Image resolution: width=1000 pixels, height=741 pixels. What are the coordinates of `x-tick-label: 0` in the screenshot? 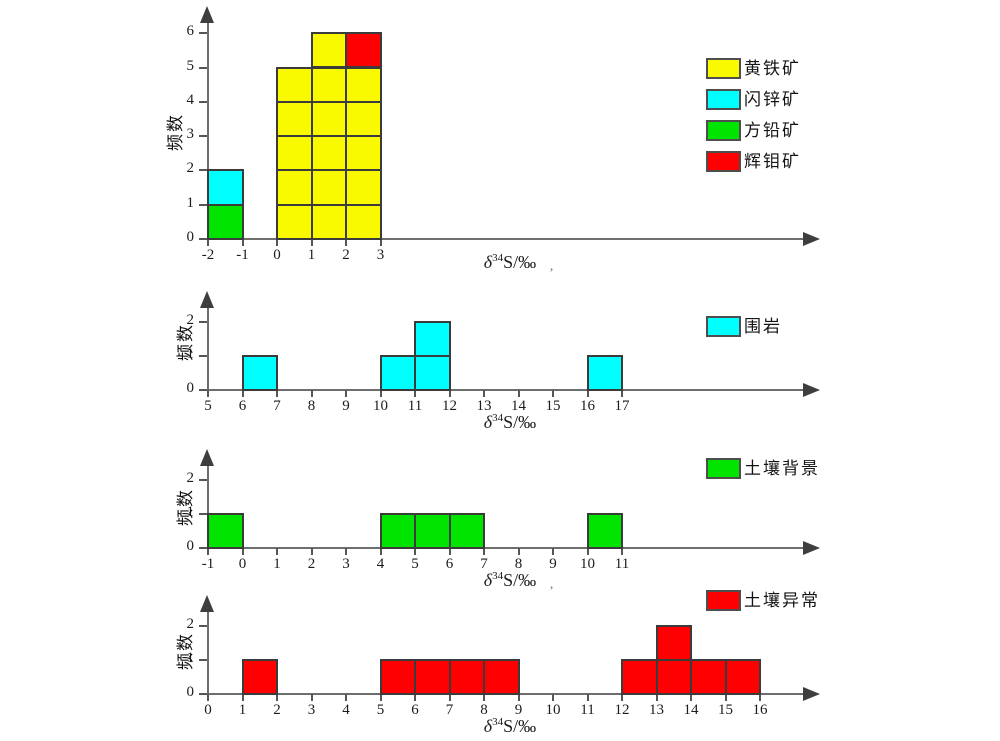 It's located at (277, 255).